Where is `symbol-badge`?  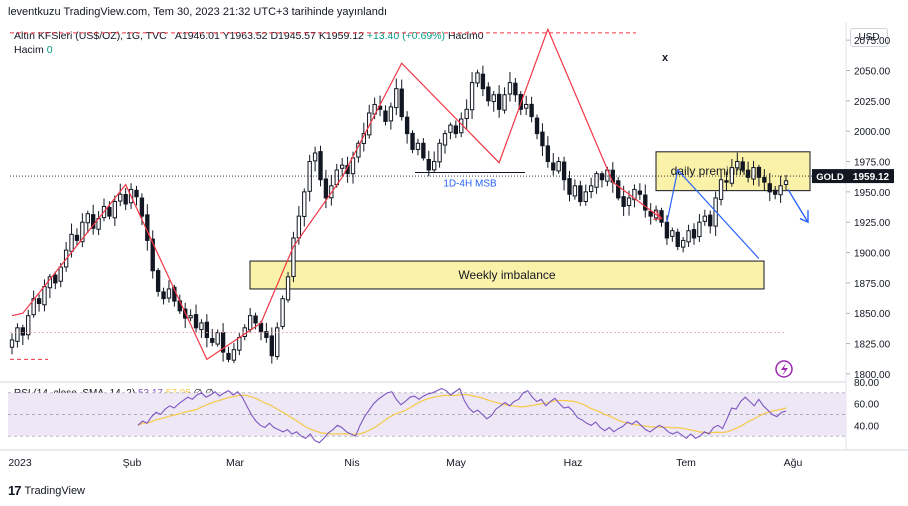 symbol-badge is located at coordinates (830, 176).